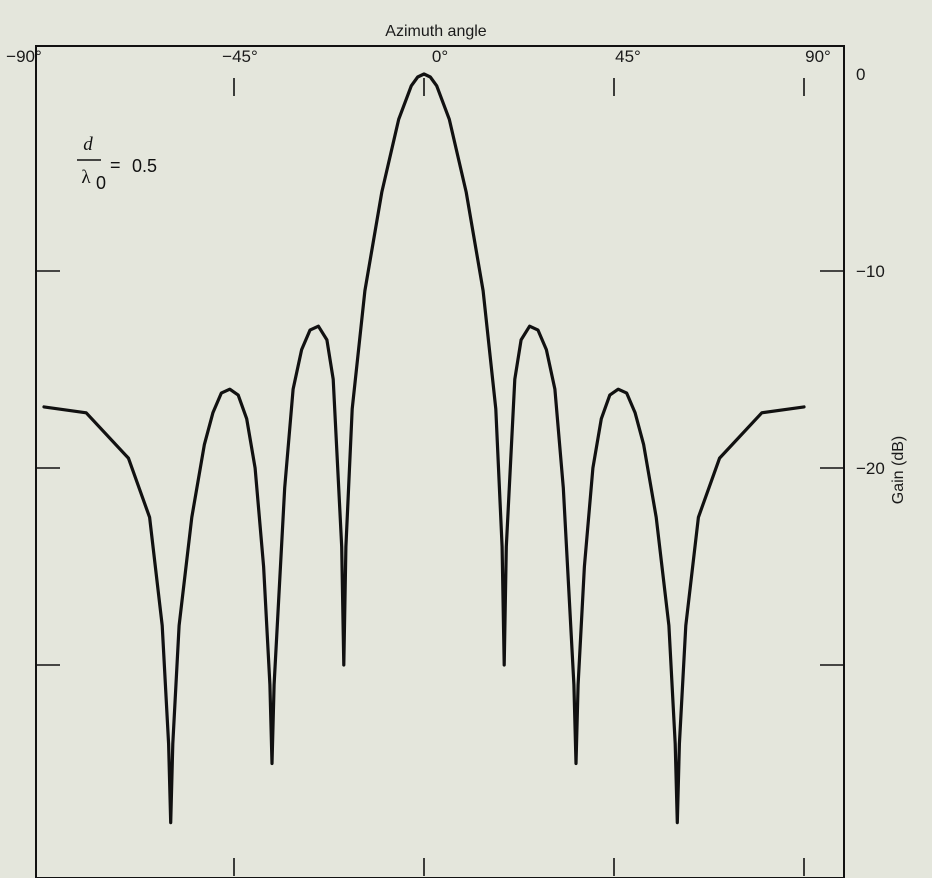  What do you see at coordinates (440, 56) in the screenshot?
I see `x-tick-label: 0°` at bounding box center [440, 56].